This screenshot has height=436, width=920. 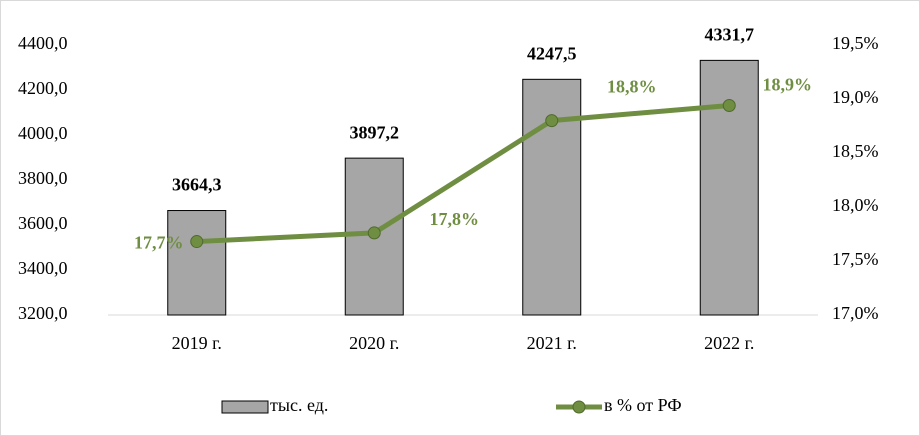 I want to click on y2-tick-label: 17,5%, so click(x=855, y=259).